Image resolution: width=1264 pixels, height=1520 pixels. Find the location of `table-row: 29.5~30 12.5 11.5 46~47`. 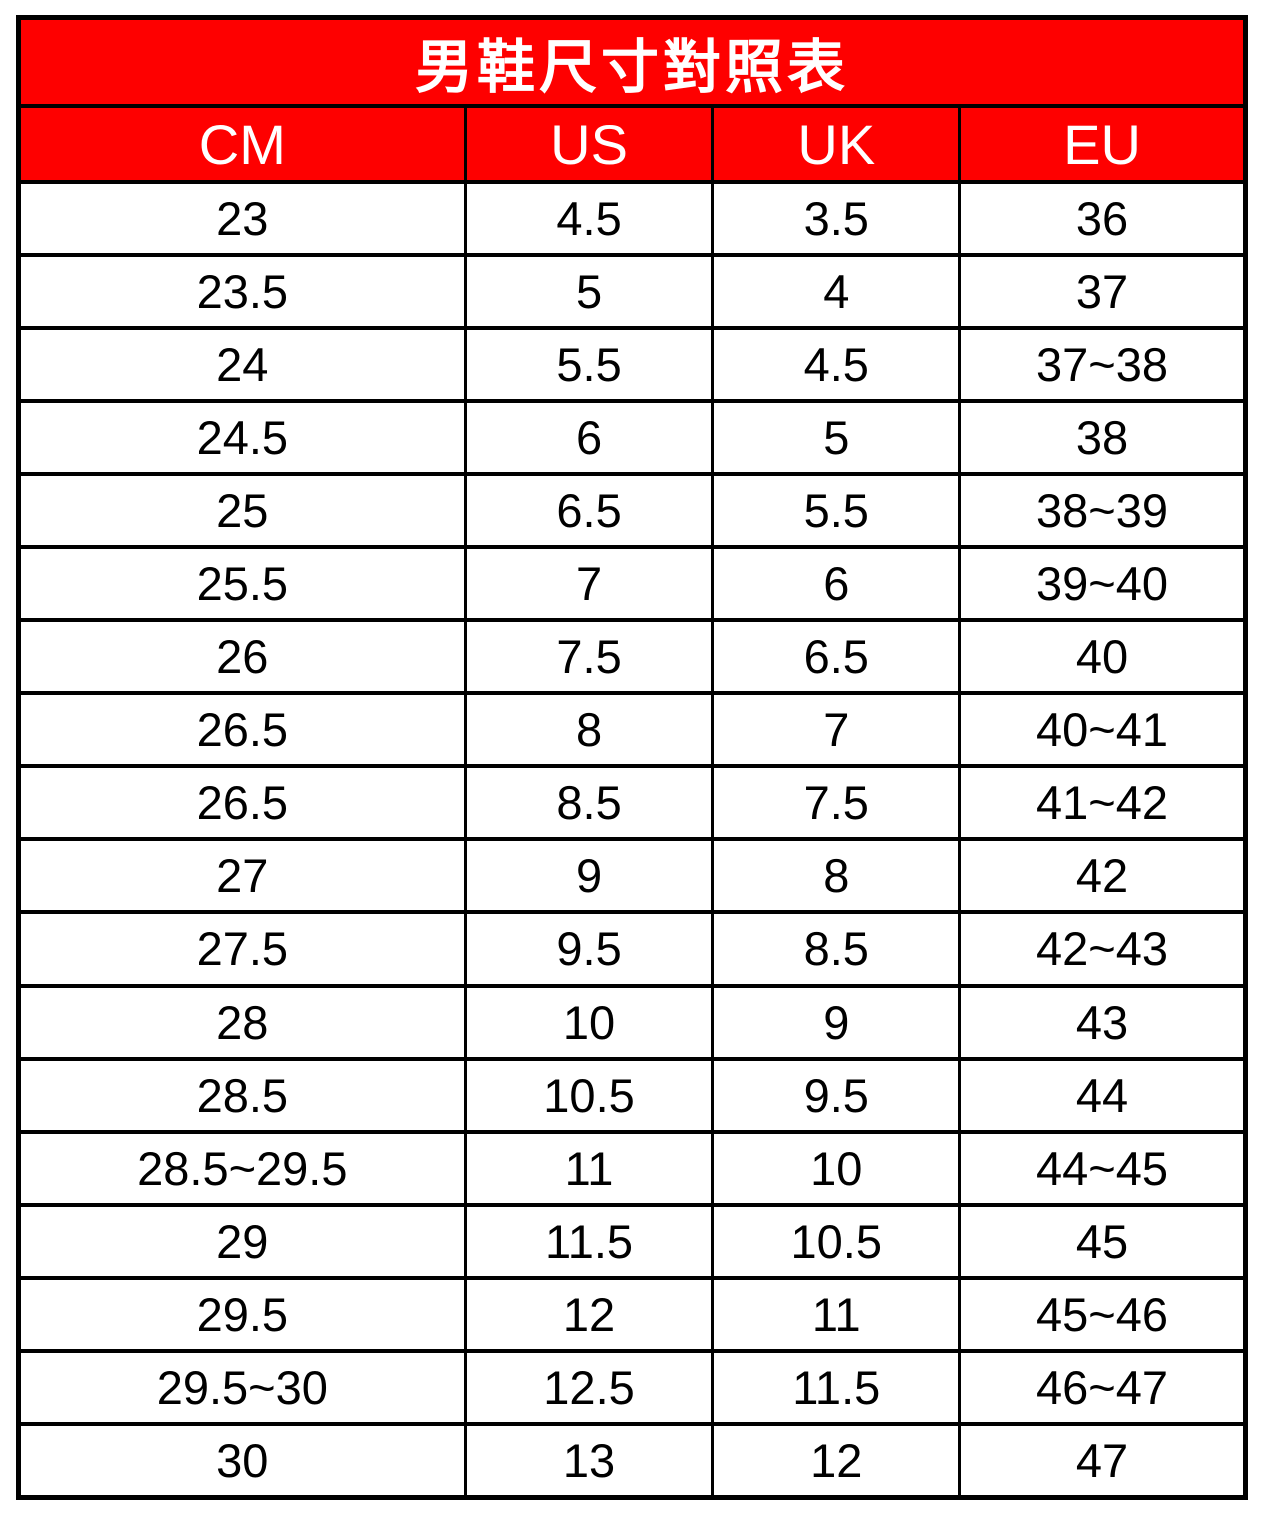

table-row: 29.5~30 12.5 11.5 46~47 is located at coordinates (632, 1387).